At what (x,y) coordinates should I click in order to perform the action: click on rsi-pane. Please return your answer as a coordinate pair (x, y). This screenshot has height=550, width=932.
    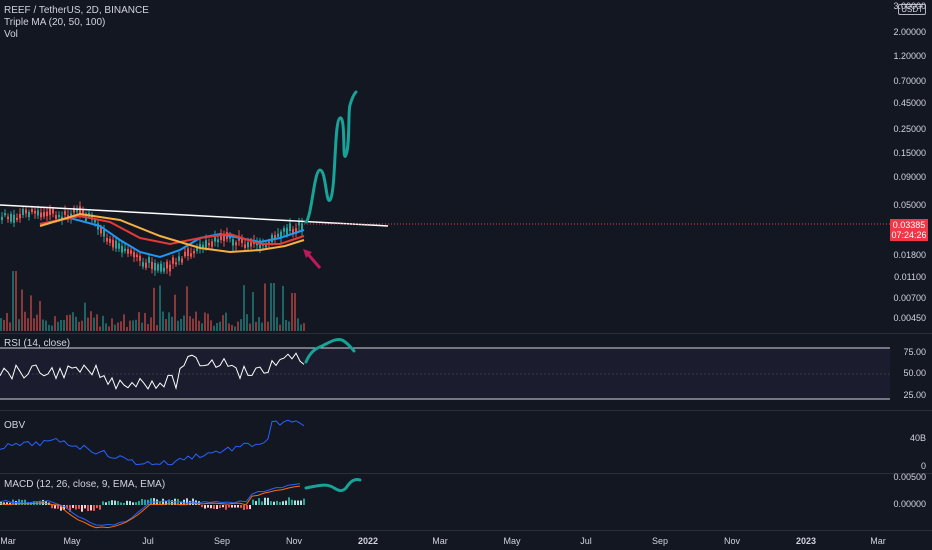
    Looking at the image, I should click on (445, 372).